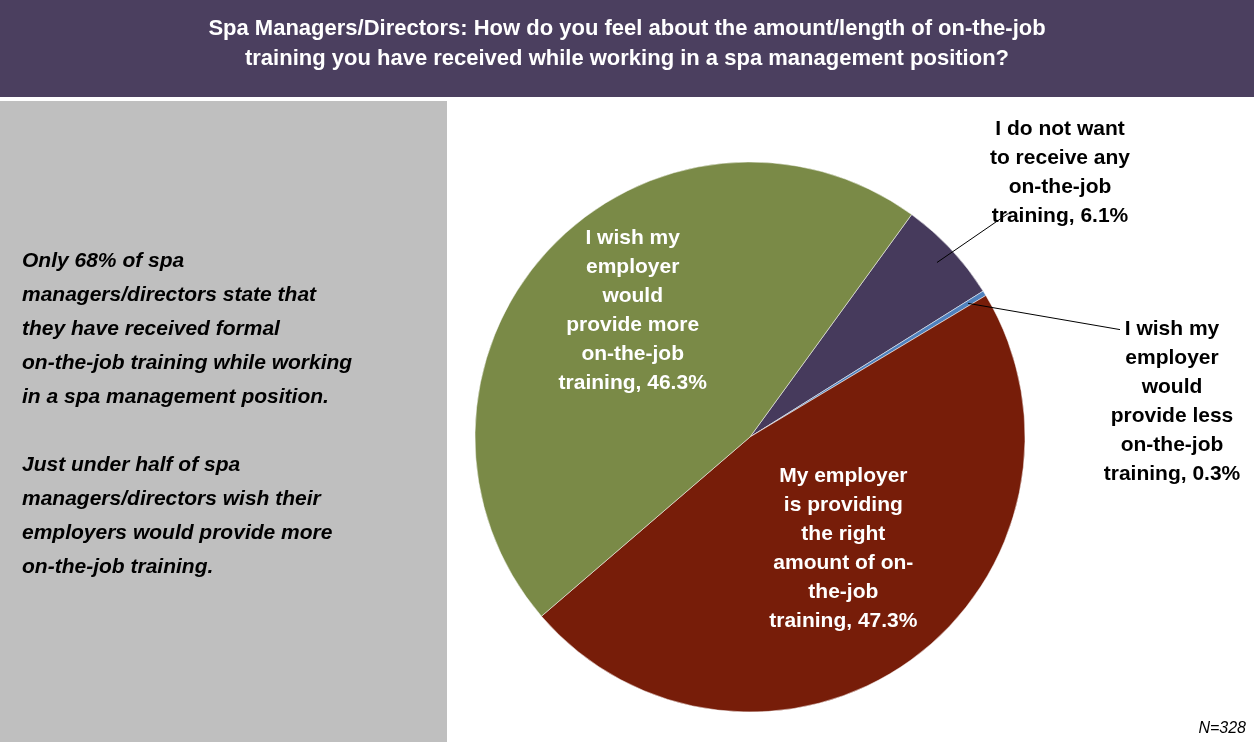  What do you see at coordinates (1172, 400) in the screenshot?
I see `slice-label: I wish my employer would provide less on-the-job training, 0.3%` at bounding box center [1172, 400].